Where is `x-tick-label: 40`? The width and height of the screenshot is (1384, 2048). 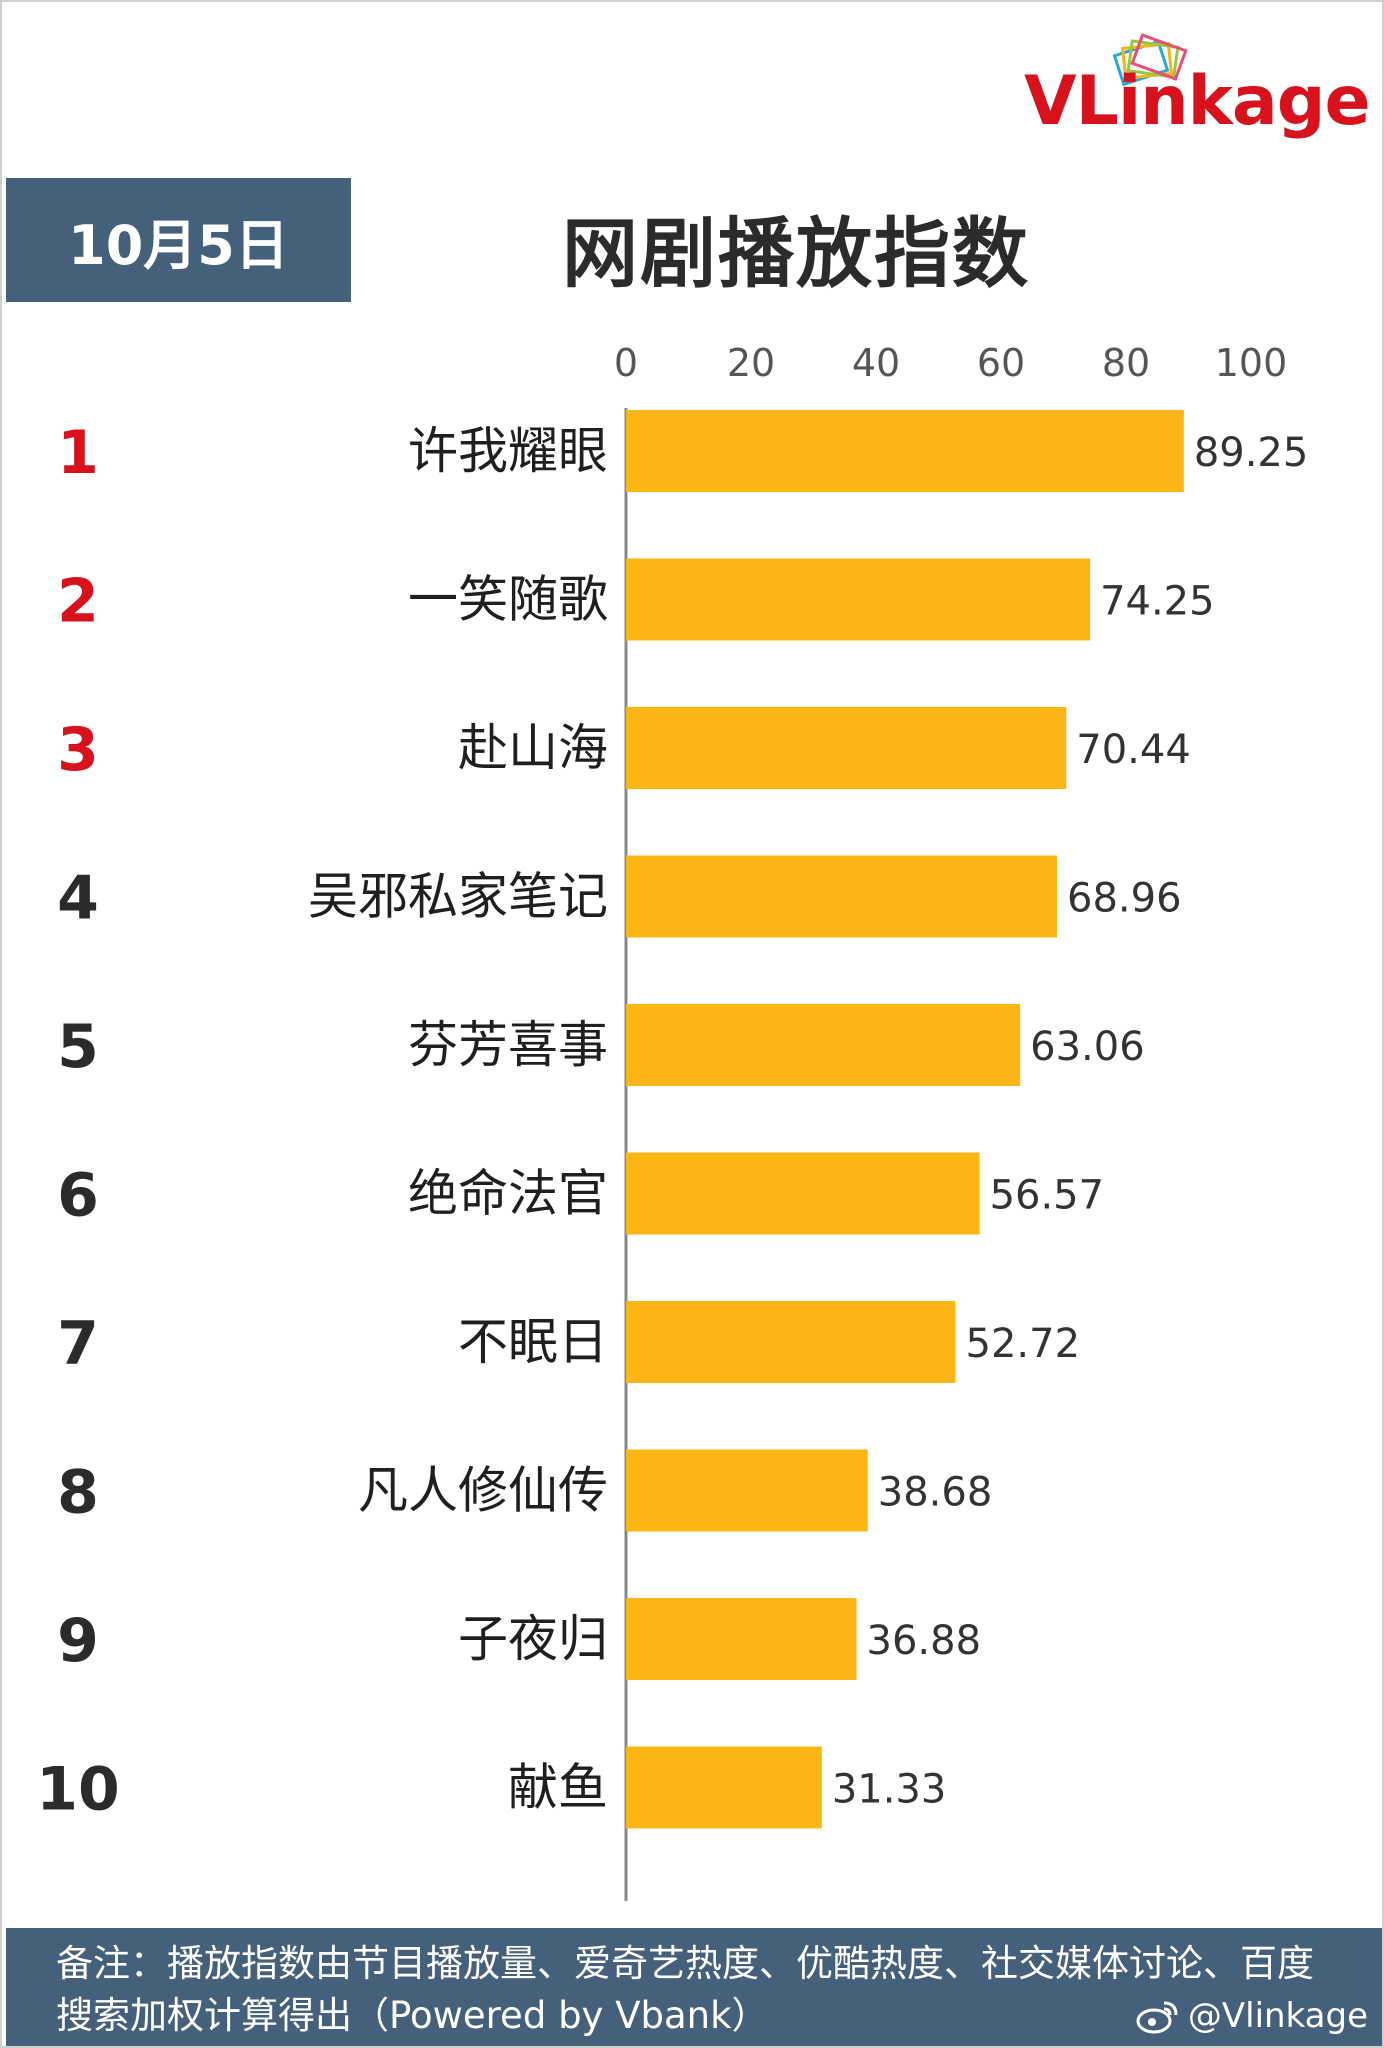
x-tick-label: 40 is located at coordinates (876, 363).